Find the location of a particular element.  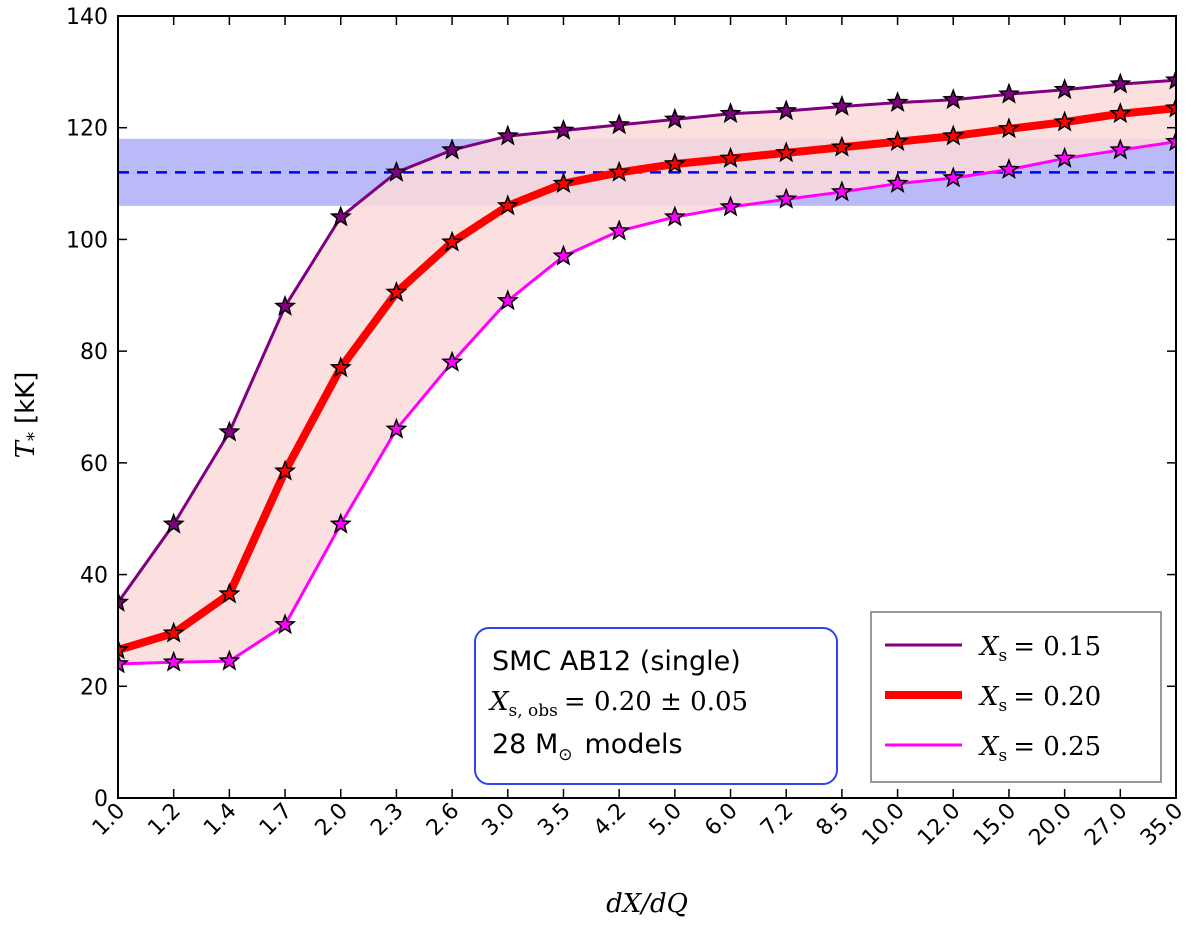

marker-s1-p12 is located at coordinates (786, 152).